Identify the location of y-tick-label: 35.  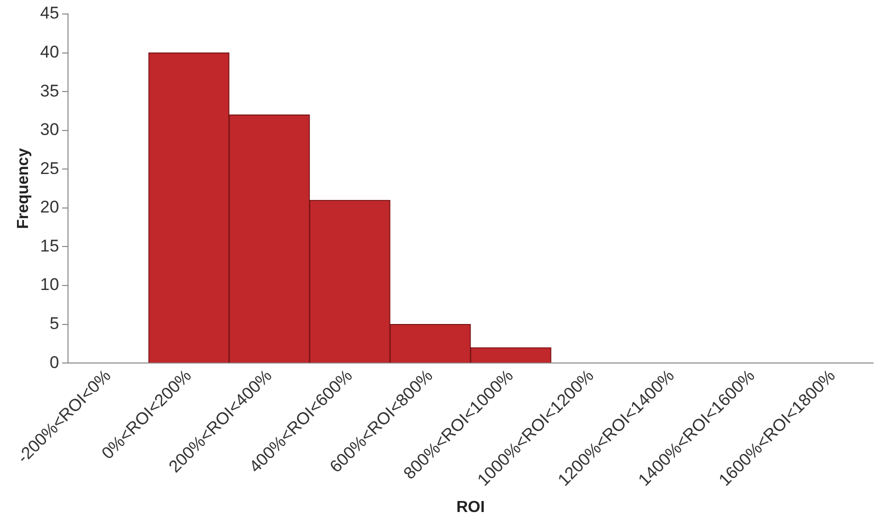
(50, 90).